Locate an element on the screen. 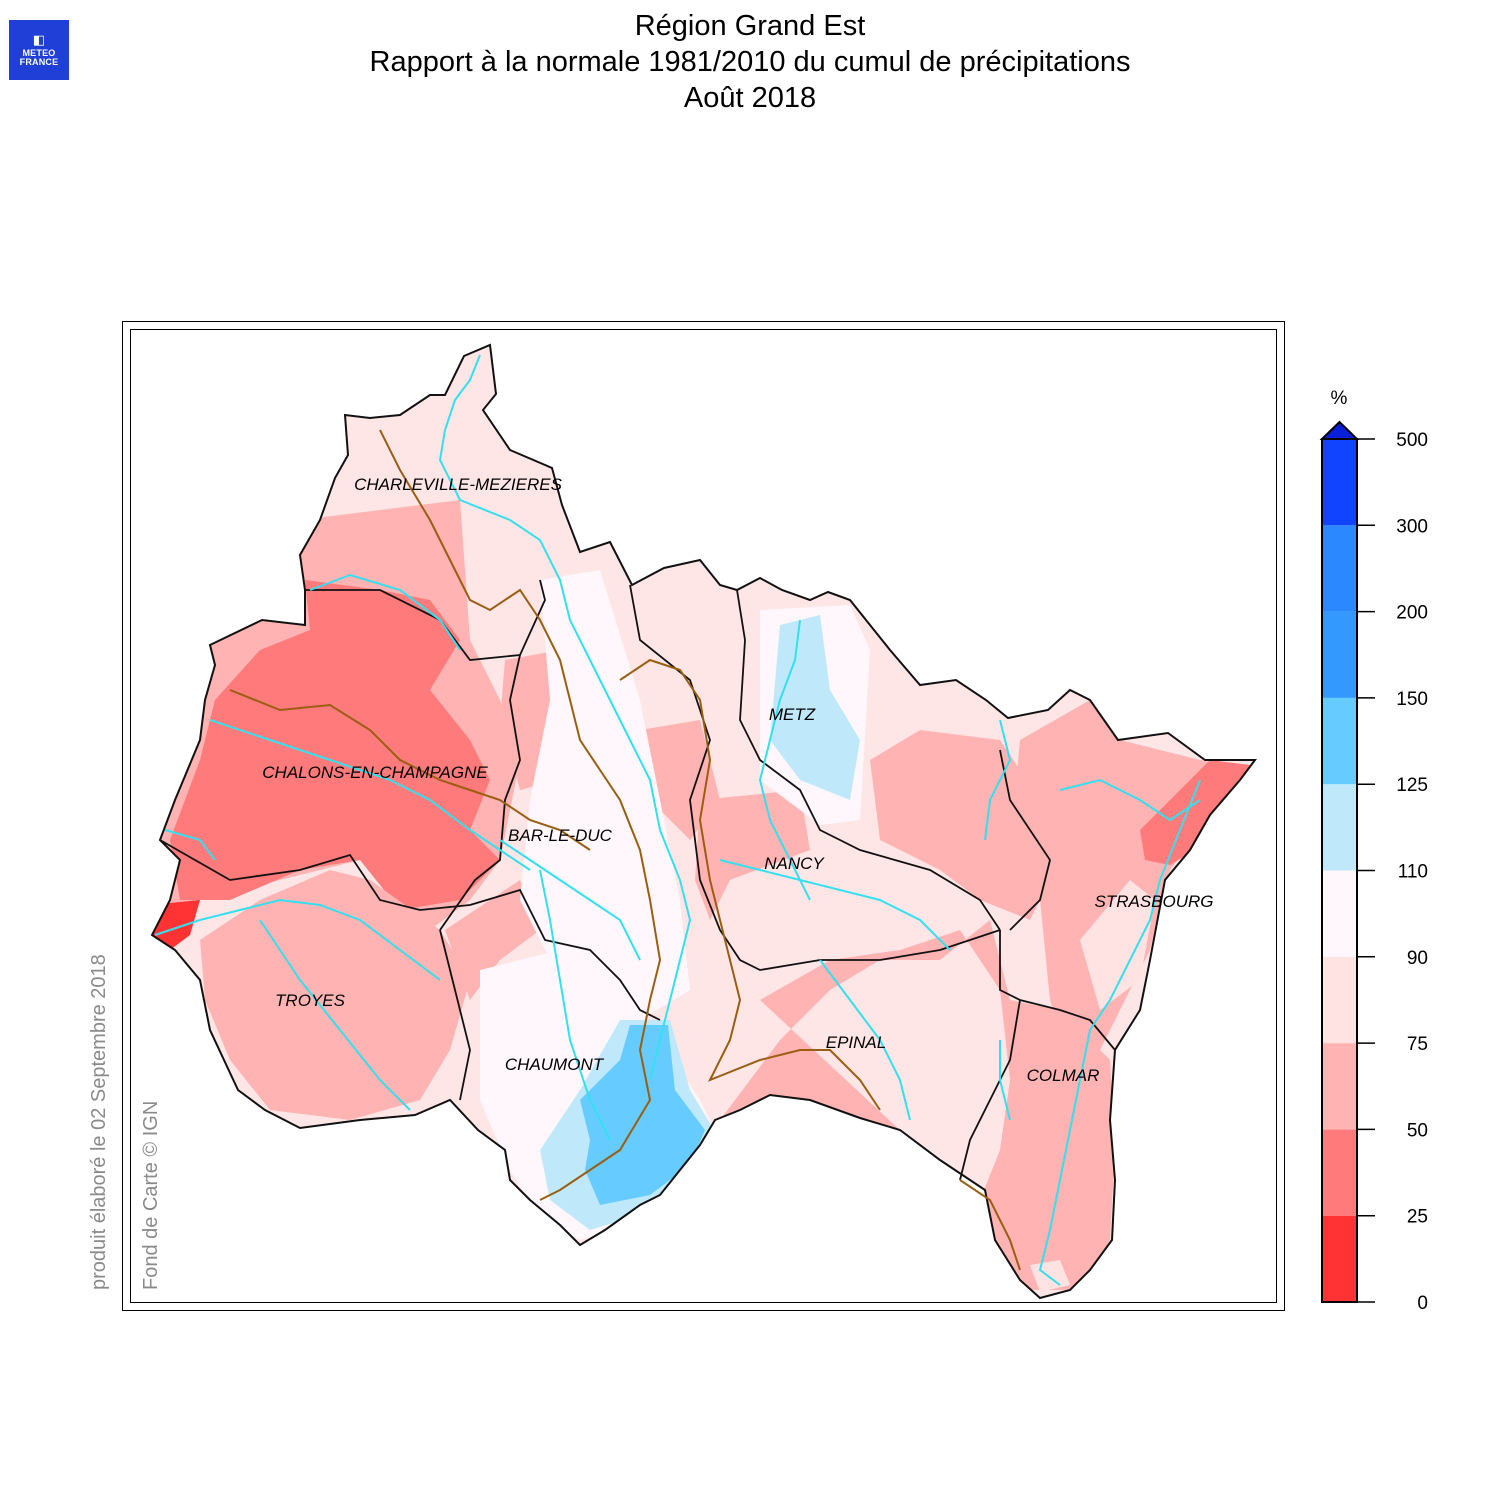 The width and height of the screenshot is (1500, 1500). legend-tick-label-9: 300 is located at coordinates (1412, 526).